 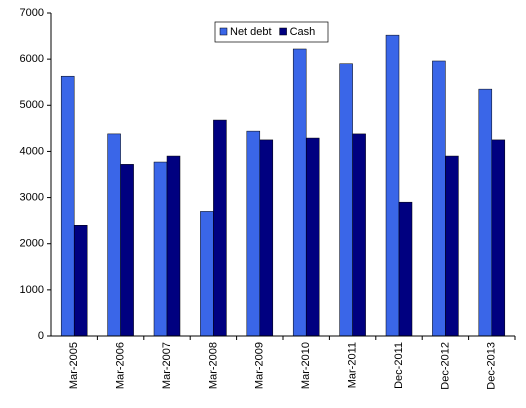 I want to click on y-tick-label: 4000, so click(x=32, y=151).